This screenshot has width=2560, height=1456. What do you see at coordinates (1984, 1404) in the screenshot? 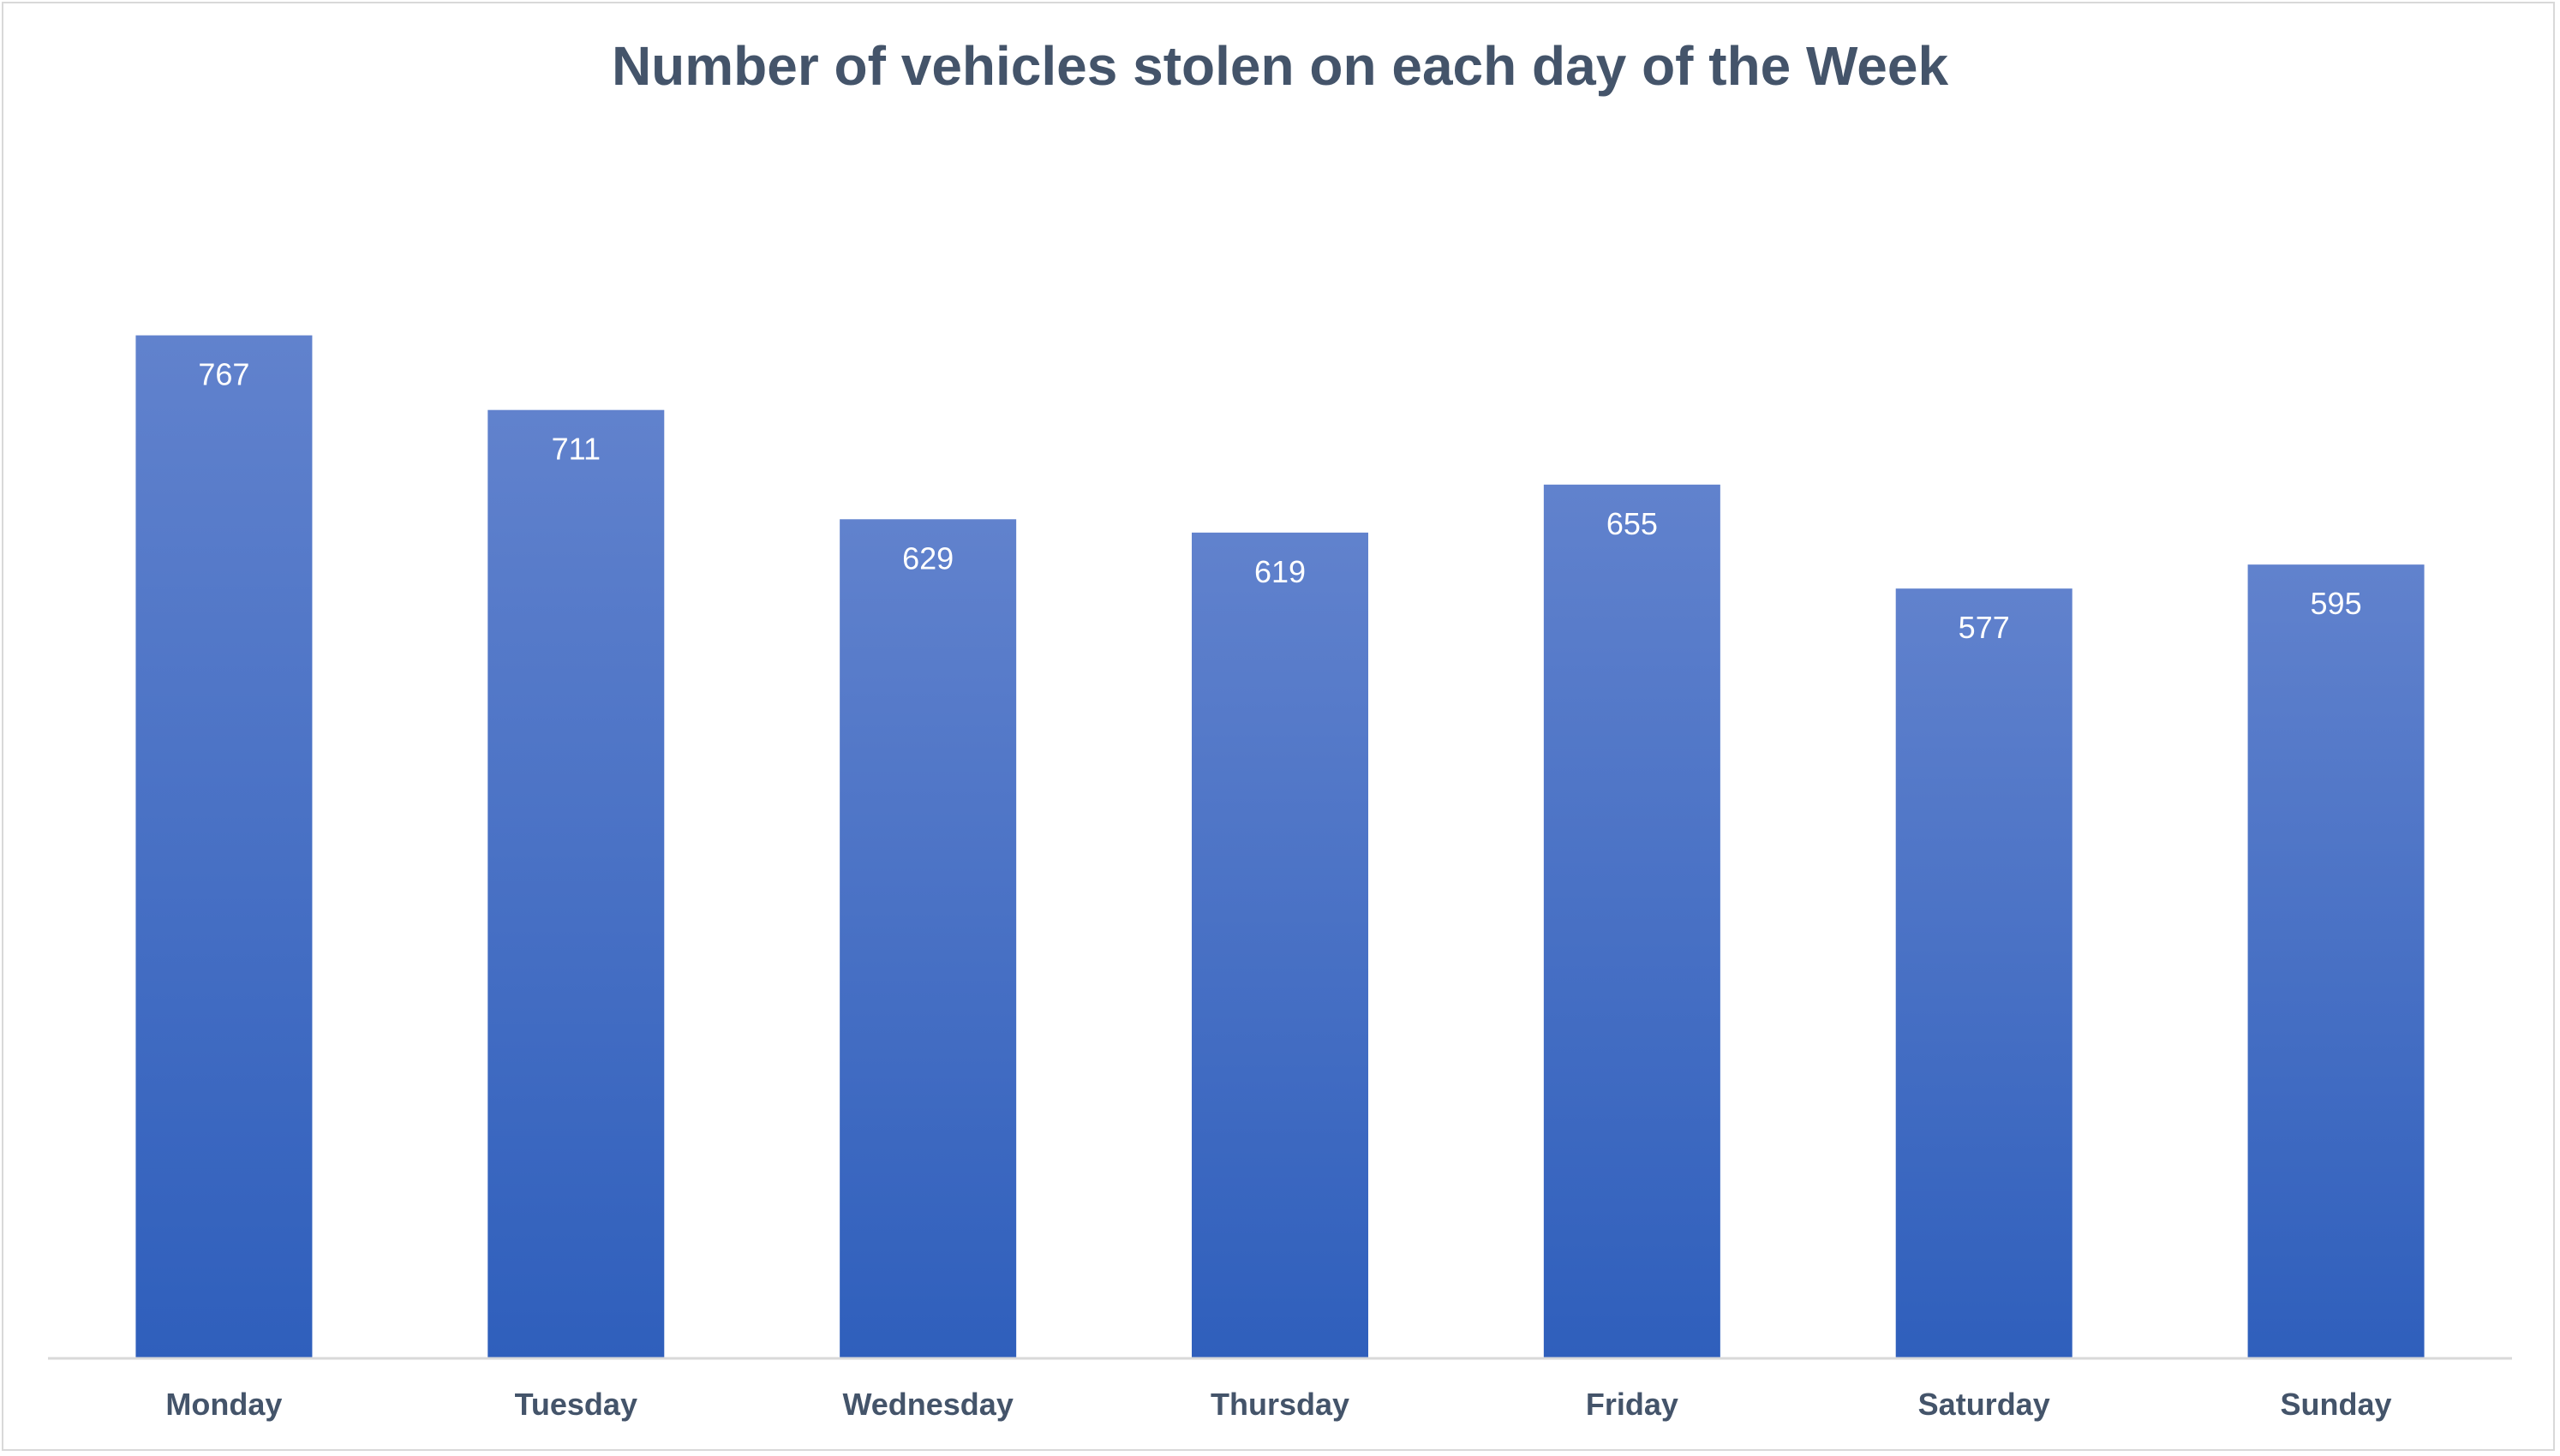
I see `category-label-saturday: Saturday` at bounding box center [1984, 1404].